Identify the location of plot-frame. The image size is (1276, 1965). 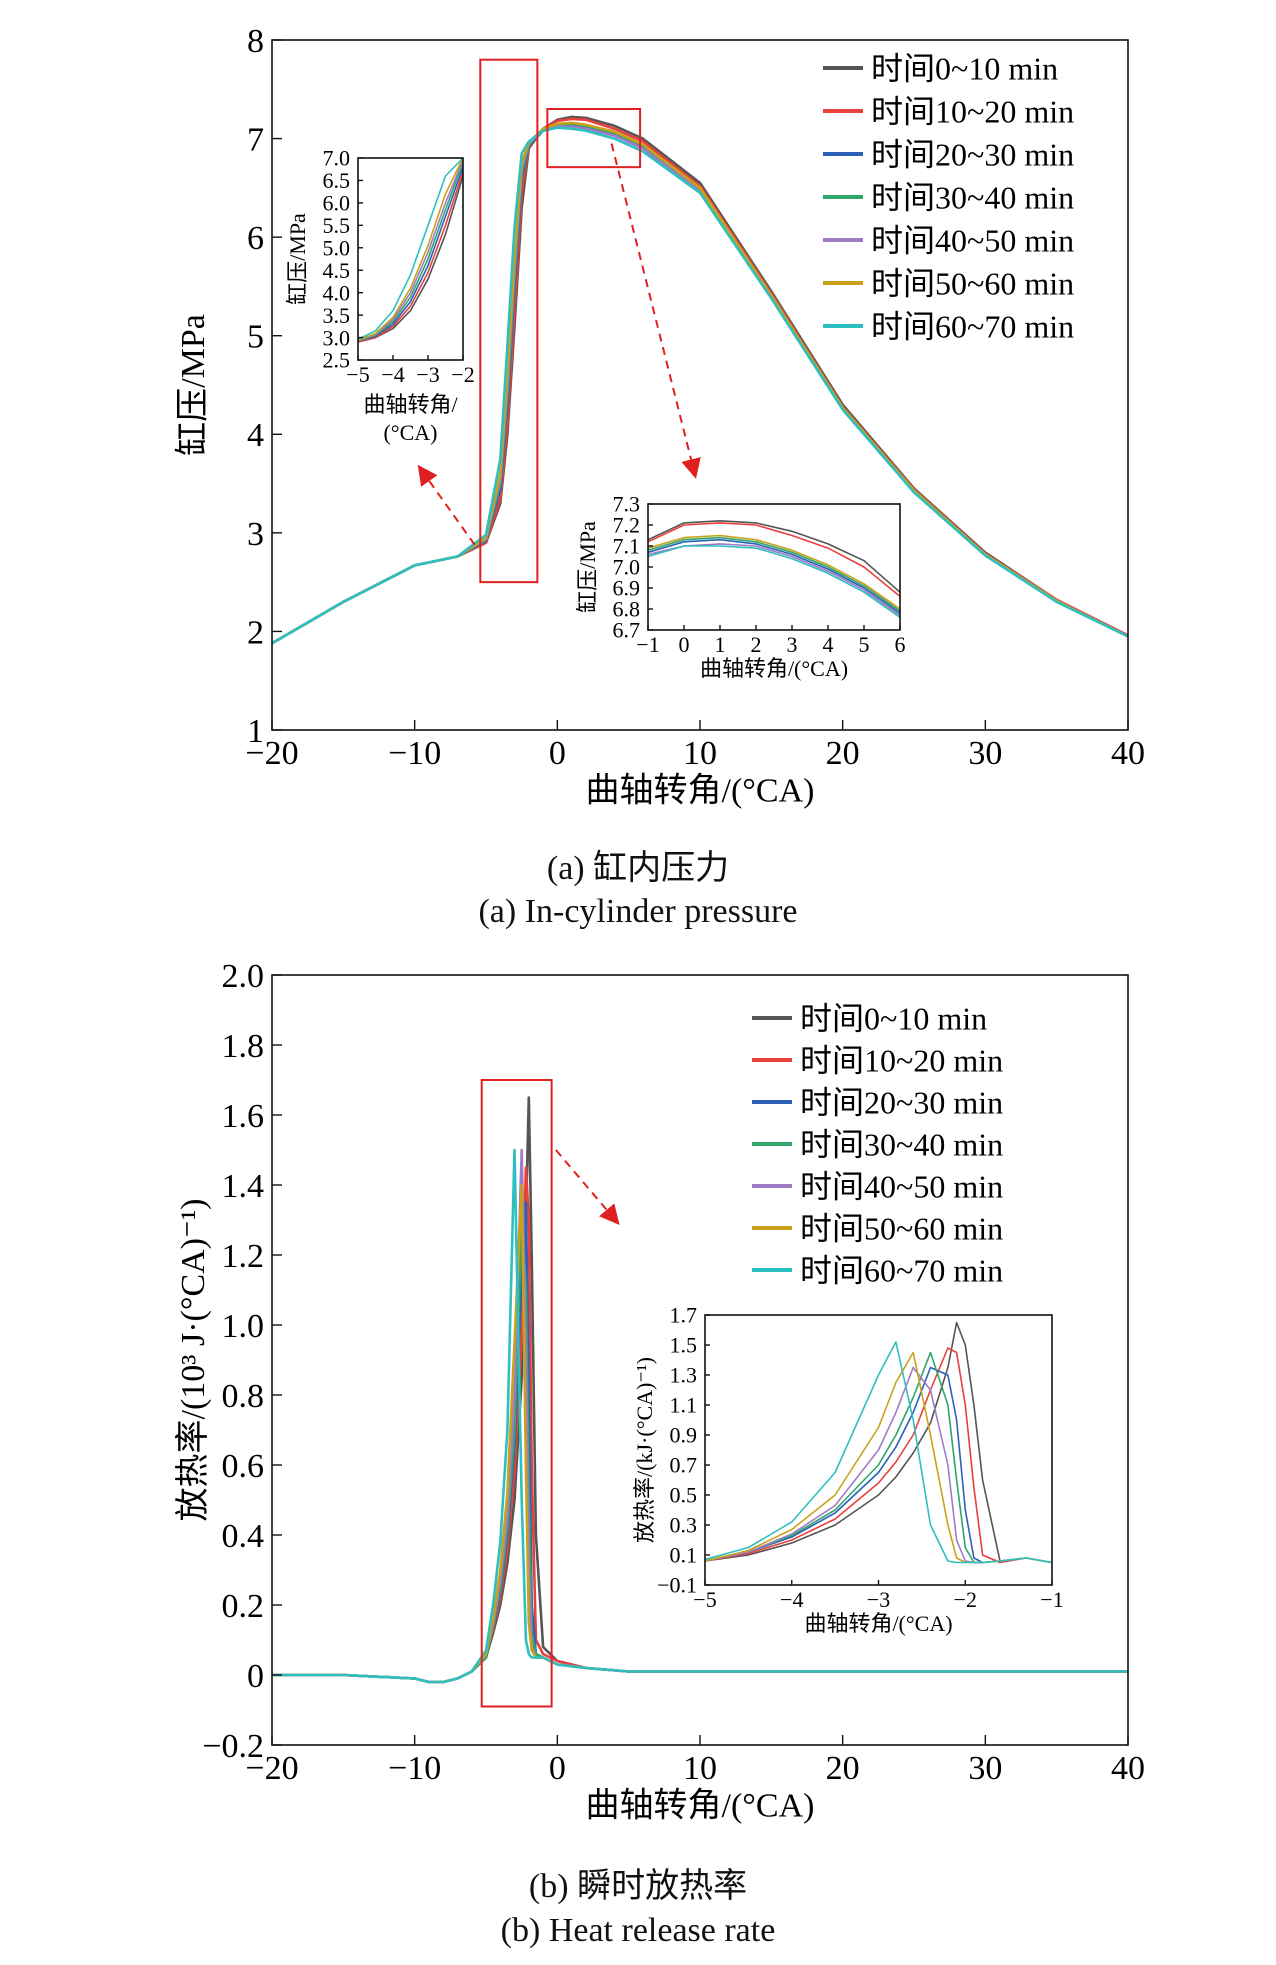
(410, 259).